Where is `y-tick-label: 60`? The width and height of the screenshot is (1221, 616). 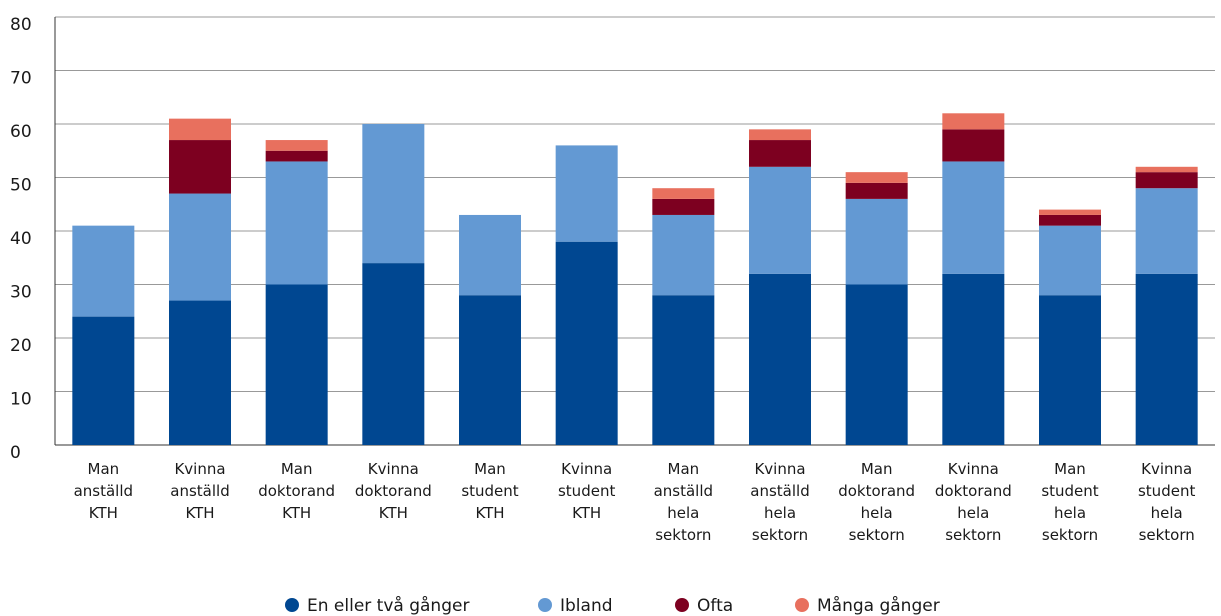
y-tick-label: 60 is located at coordinates (21, 132).